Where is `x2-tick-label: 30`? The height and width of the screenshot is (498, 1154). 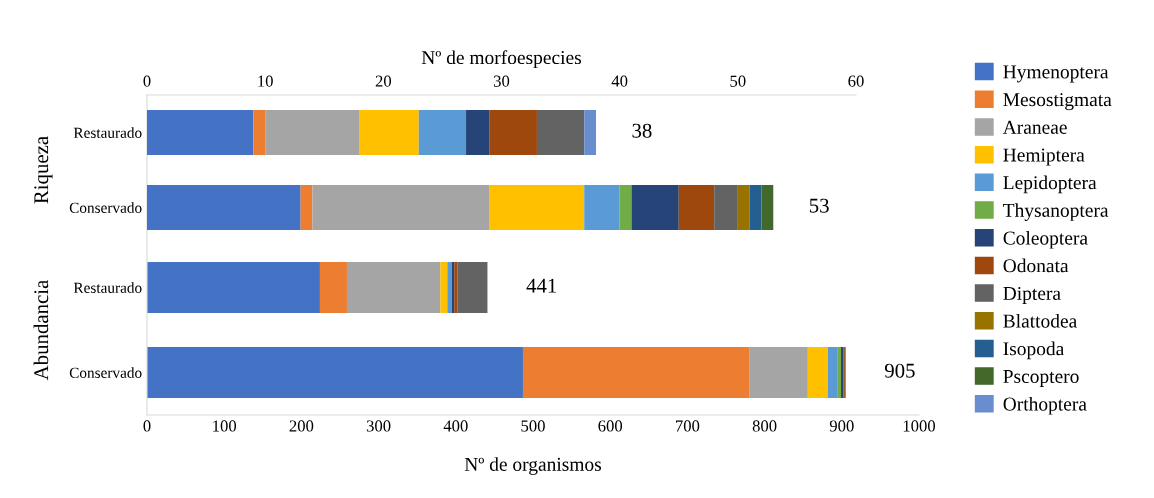
x2-tick-label: 30 is located at coordinates (501, 81).